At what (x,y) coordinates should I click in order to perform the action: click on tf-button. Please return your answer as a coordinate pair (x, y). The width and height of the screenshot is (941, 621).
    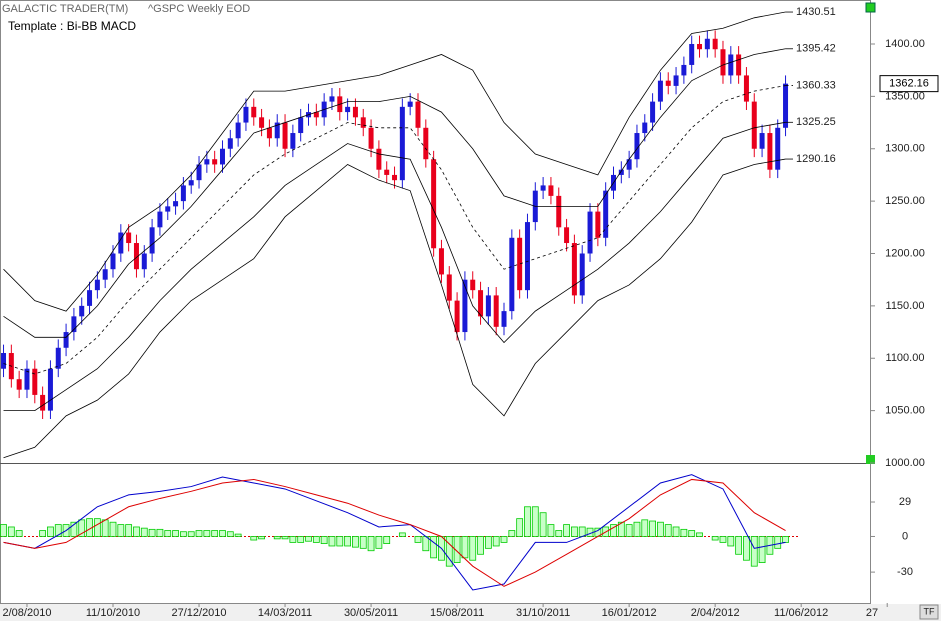
    Looking at the image, I should click on (929, 612).